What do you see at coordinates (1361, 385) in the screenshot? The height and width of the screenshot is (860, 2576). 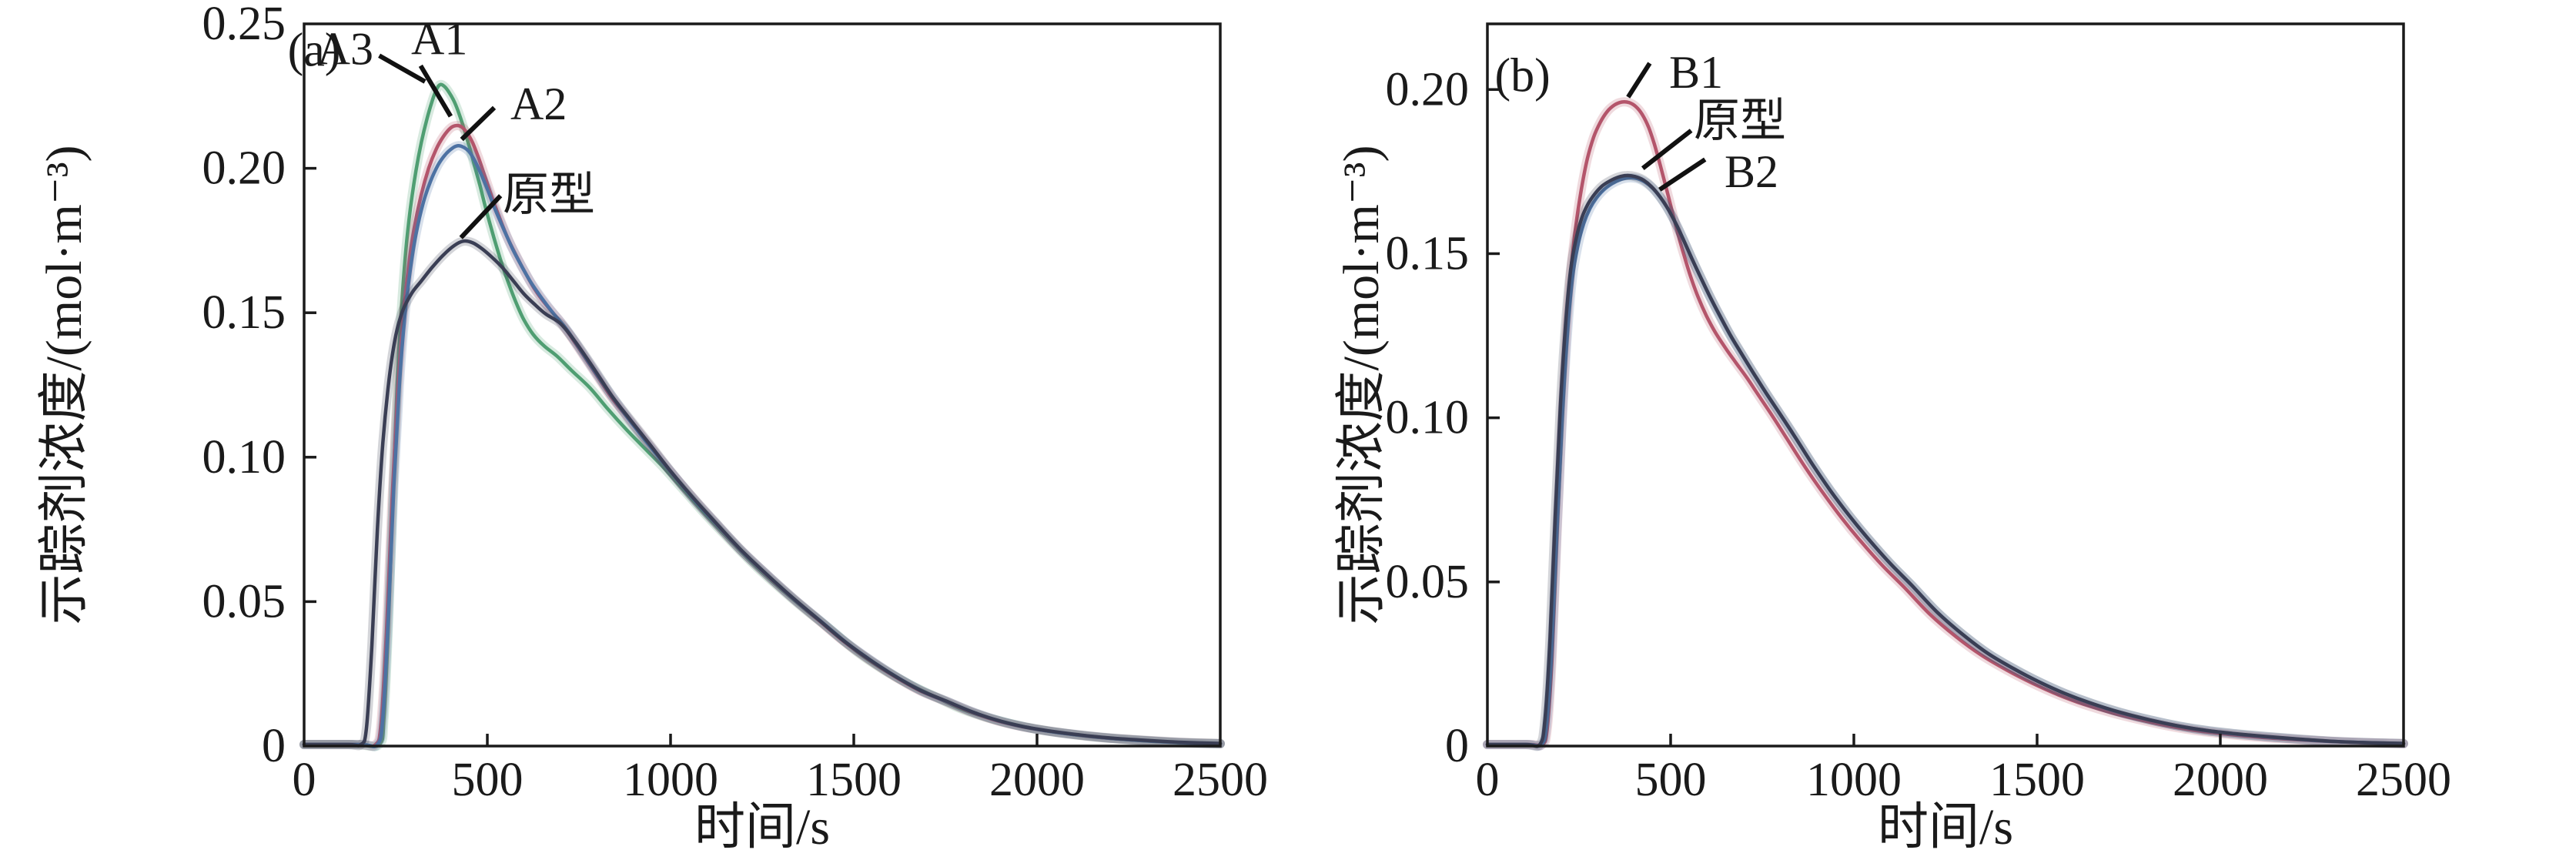 I see `y-axis-title-b: 示踪剂浓度/(mol·m⁻³)` at bounding box center [1361, 385].